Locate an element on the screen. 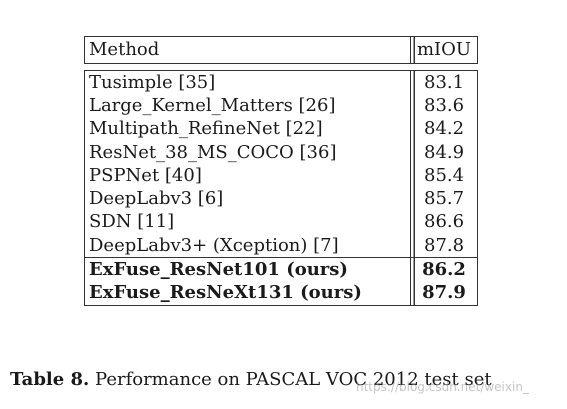 This screenshot has height=409, width=567. miou-cell: 85.4 is located at coordinates (444, 176).